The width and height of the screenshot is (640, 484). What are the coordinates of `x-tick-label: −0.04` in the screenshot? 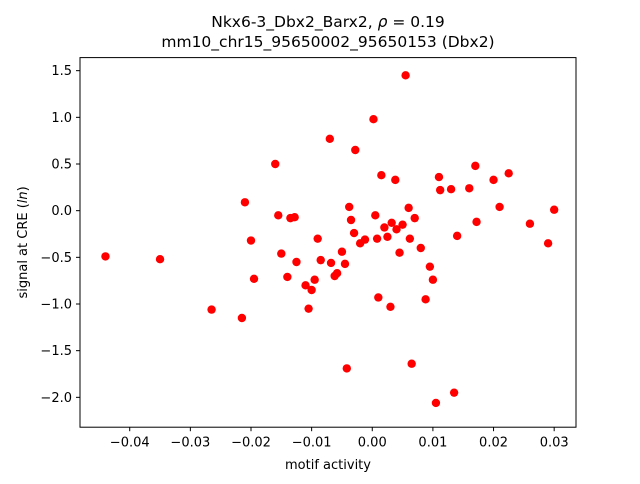 It's located at (130, 443).